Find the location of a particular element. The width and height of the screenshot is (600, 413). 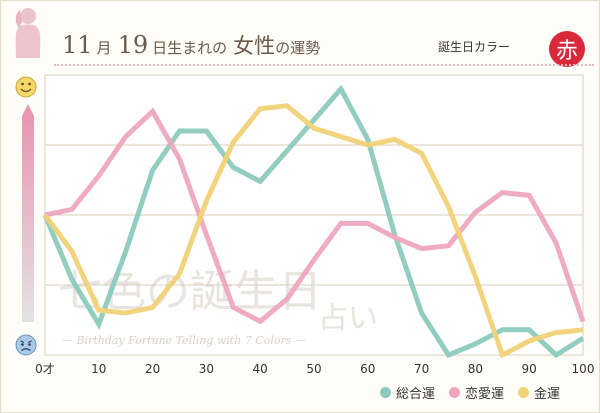

header-divider is located at coordinates (324, 65).